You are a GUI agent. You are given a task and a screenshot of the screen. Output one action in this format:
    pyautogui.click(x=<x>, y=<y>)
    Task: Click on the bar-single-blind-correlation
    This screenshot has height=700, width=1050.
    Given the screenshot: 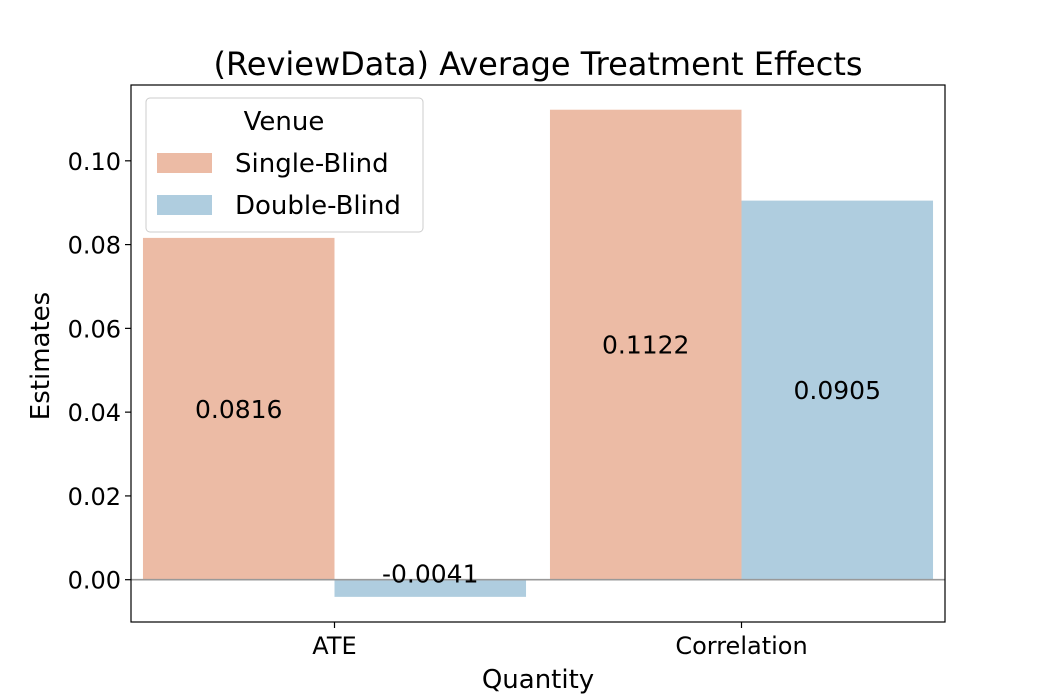 What is the action you would take?
    pyautogui.click(x=645, y=344)
    